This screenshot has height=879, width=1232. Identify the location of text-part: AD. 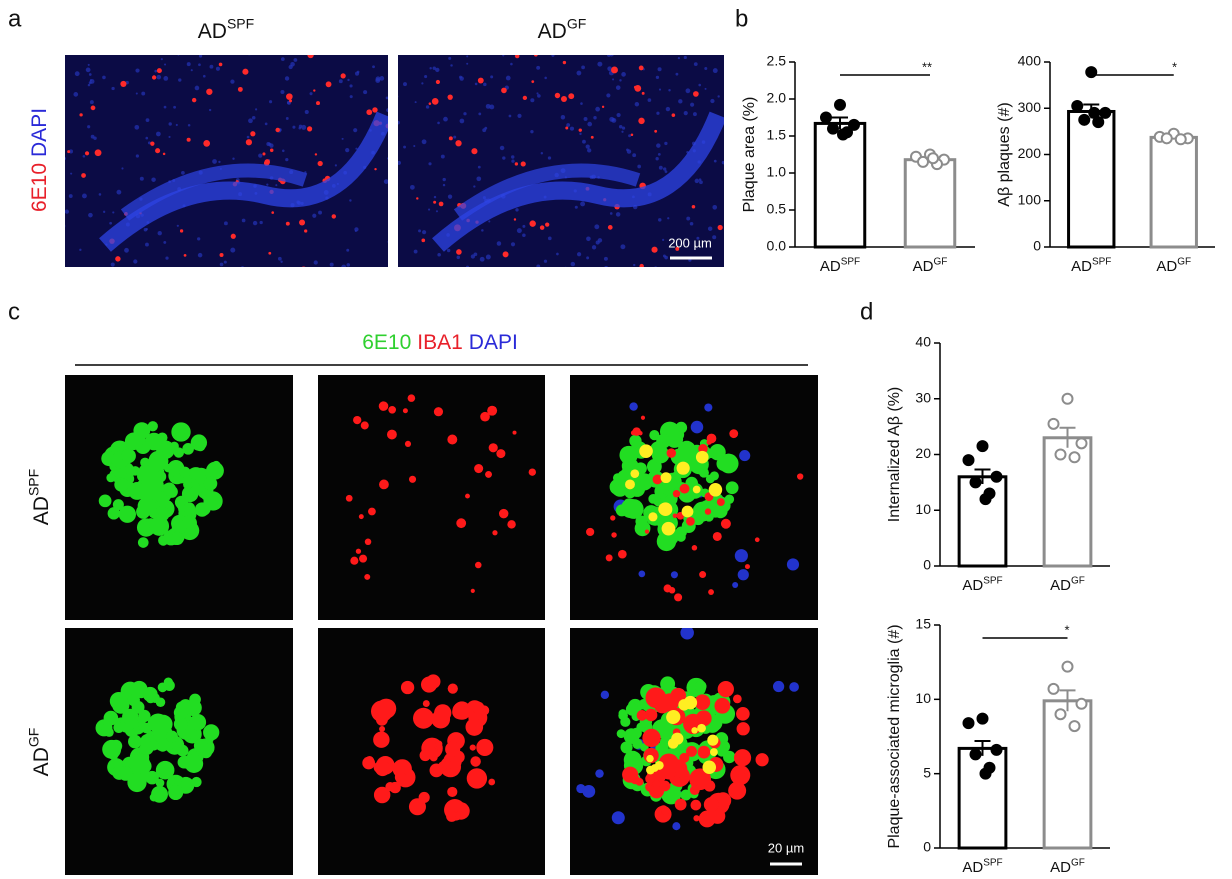
(972, 585).